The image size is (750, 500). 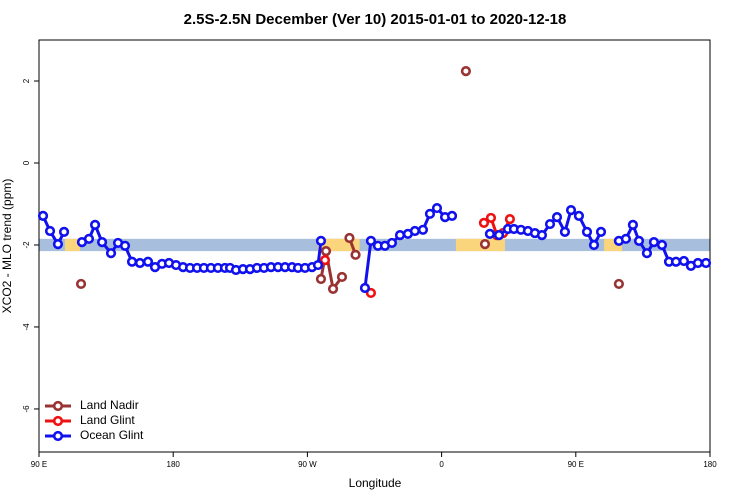 What do you see at coordinates (307, 464) in the screenshot?
I see `x-tick-label: 90 W` at bounding box center [307, 464].